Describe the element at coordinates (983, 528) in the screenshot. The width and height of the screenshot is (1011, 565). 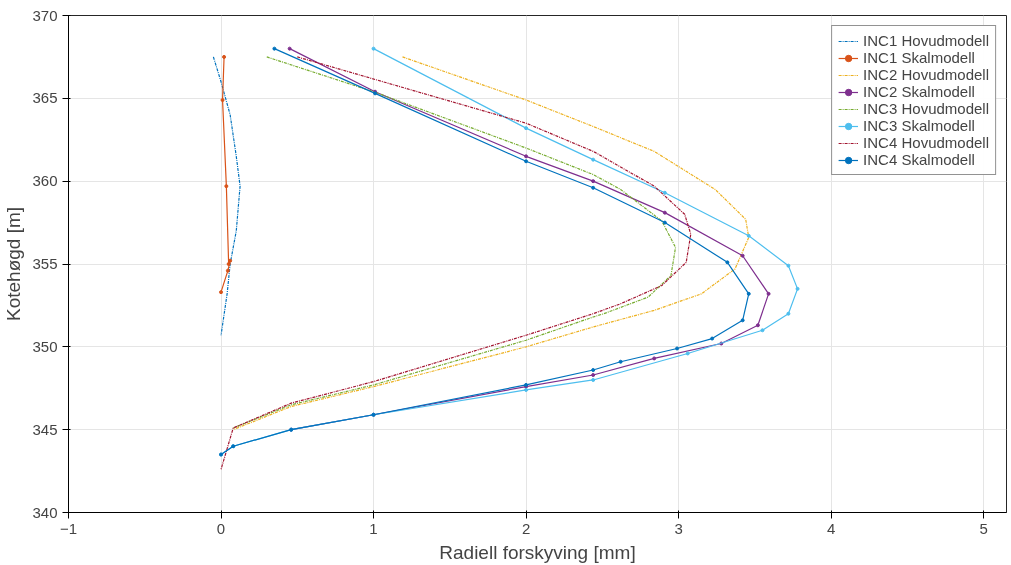
I see `x-tick-label: 5` at that location.